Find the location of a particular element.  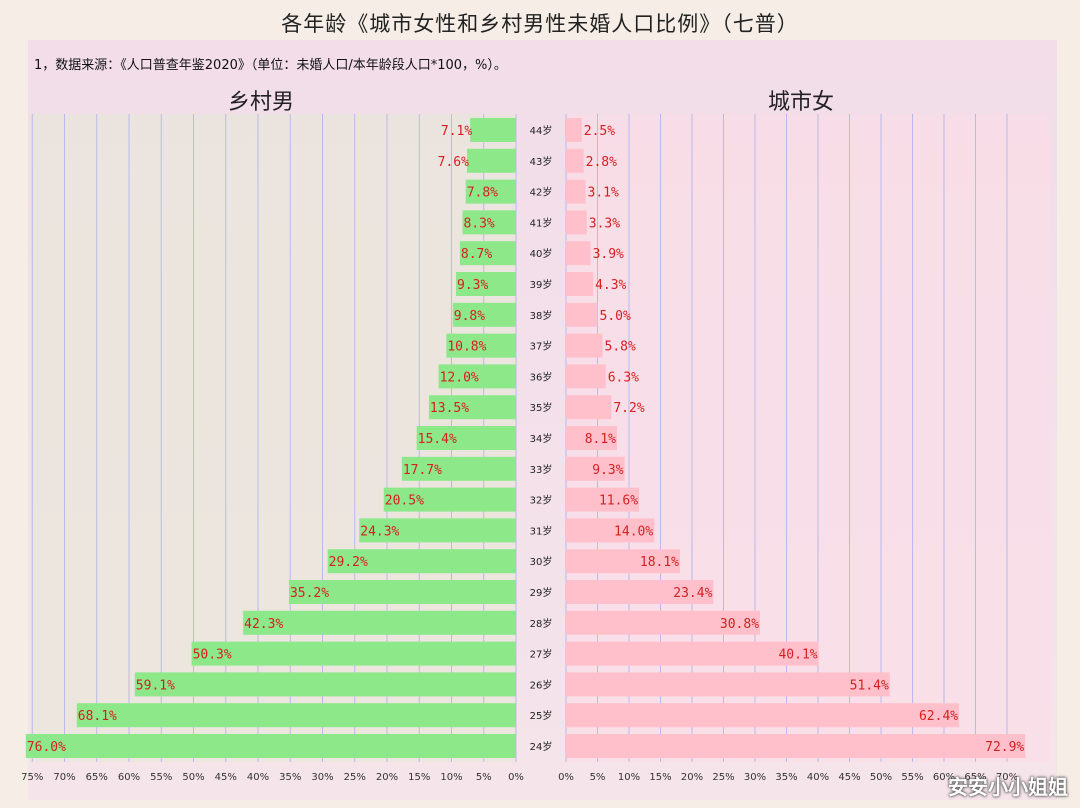

right-value-label: 3.9% is located at coordinates (608, 254).